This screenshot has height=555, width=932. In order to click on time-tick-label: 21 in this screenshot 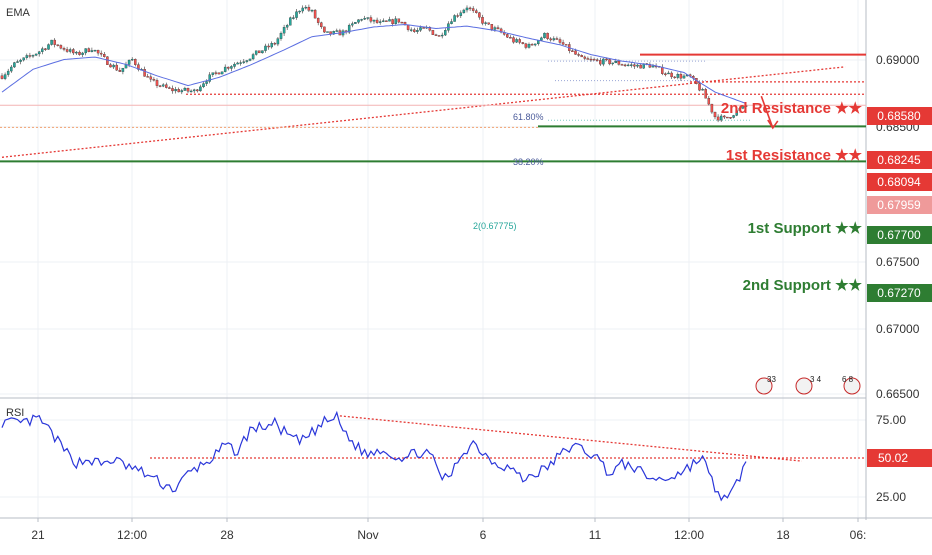, I will do `click(38, 535)`.